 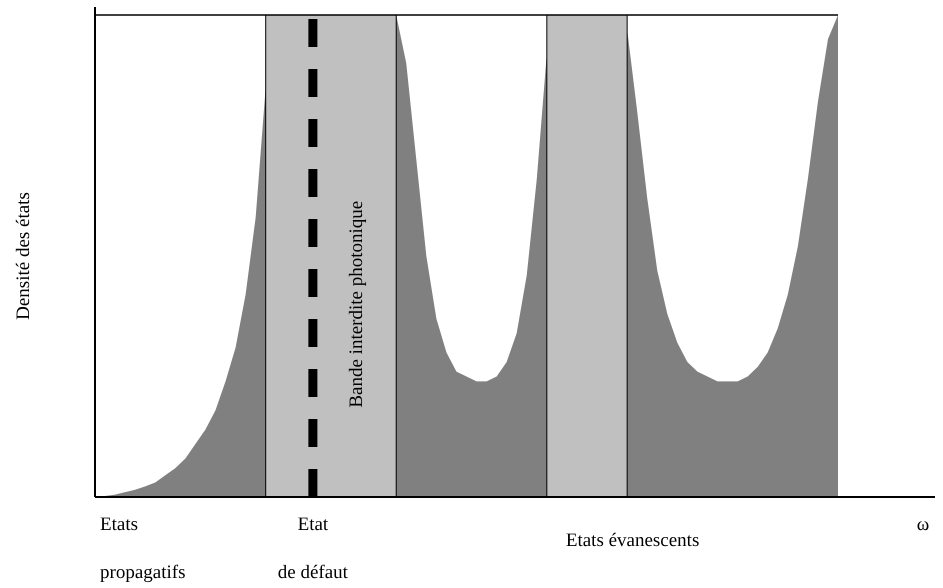 What do you see at coordinates (357, 304) in the screenshot?
I see `annotation: Bande interdite photonique` at bounding box center [357, 304].